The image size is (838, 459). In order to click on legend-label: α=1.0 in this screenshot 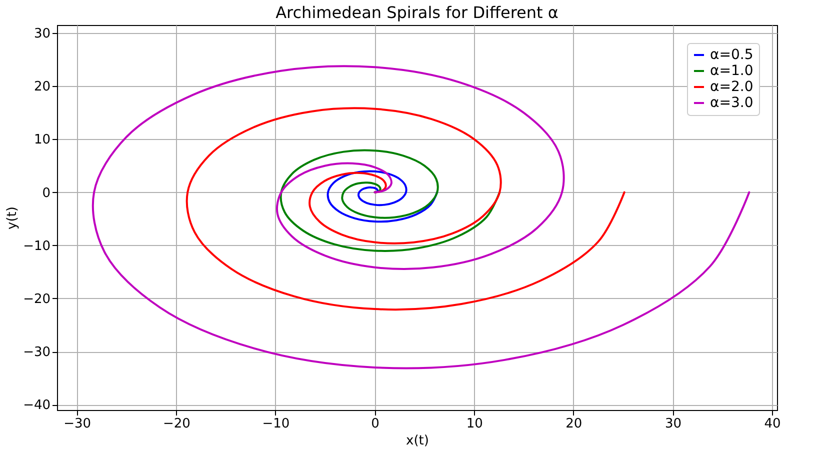, I will do `click(732, 71)`.